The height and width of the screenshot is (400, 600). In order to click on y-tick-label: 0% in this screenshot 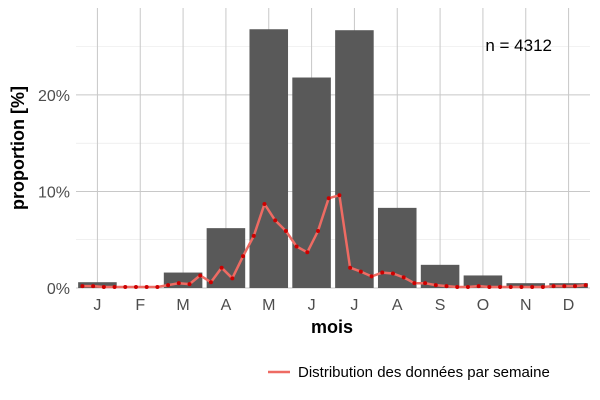, I will do `click(58, 289)`.